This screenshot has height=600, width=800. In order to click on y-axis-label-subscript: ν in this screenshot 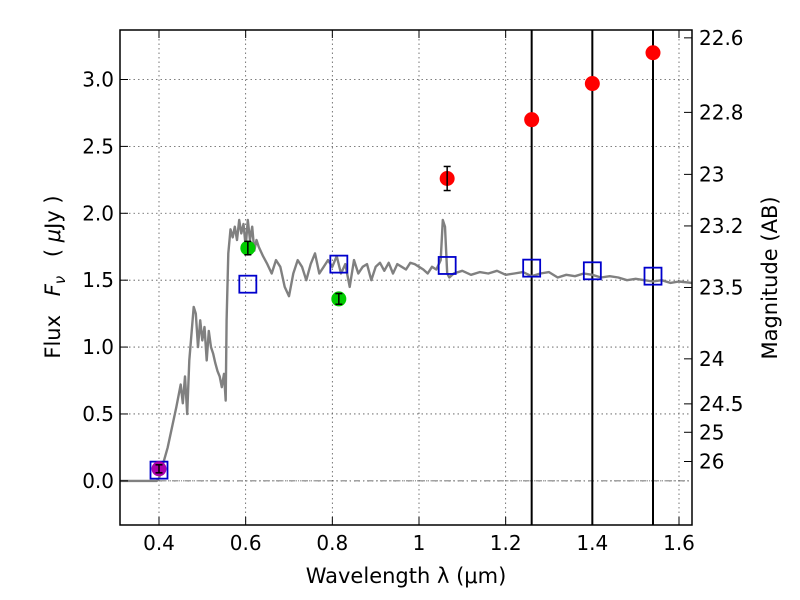, I will do `click(60, 280)`.